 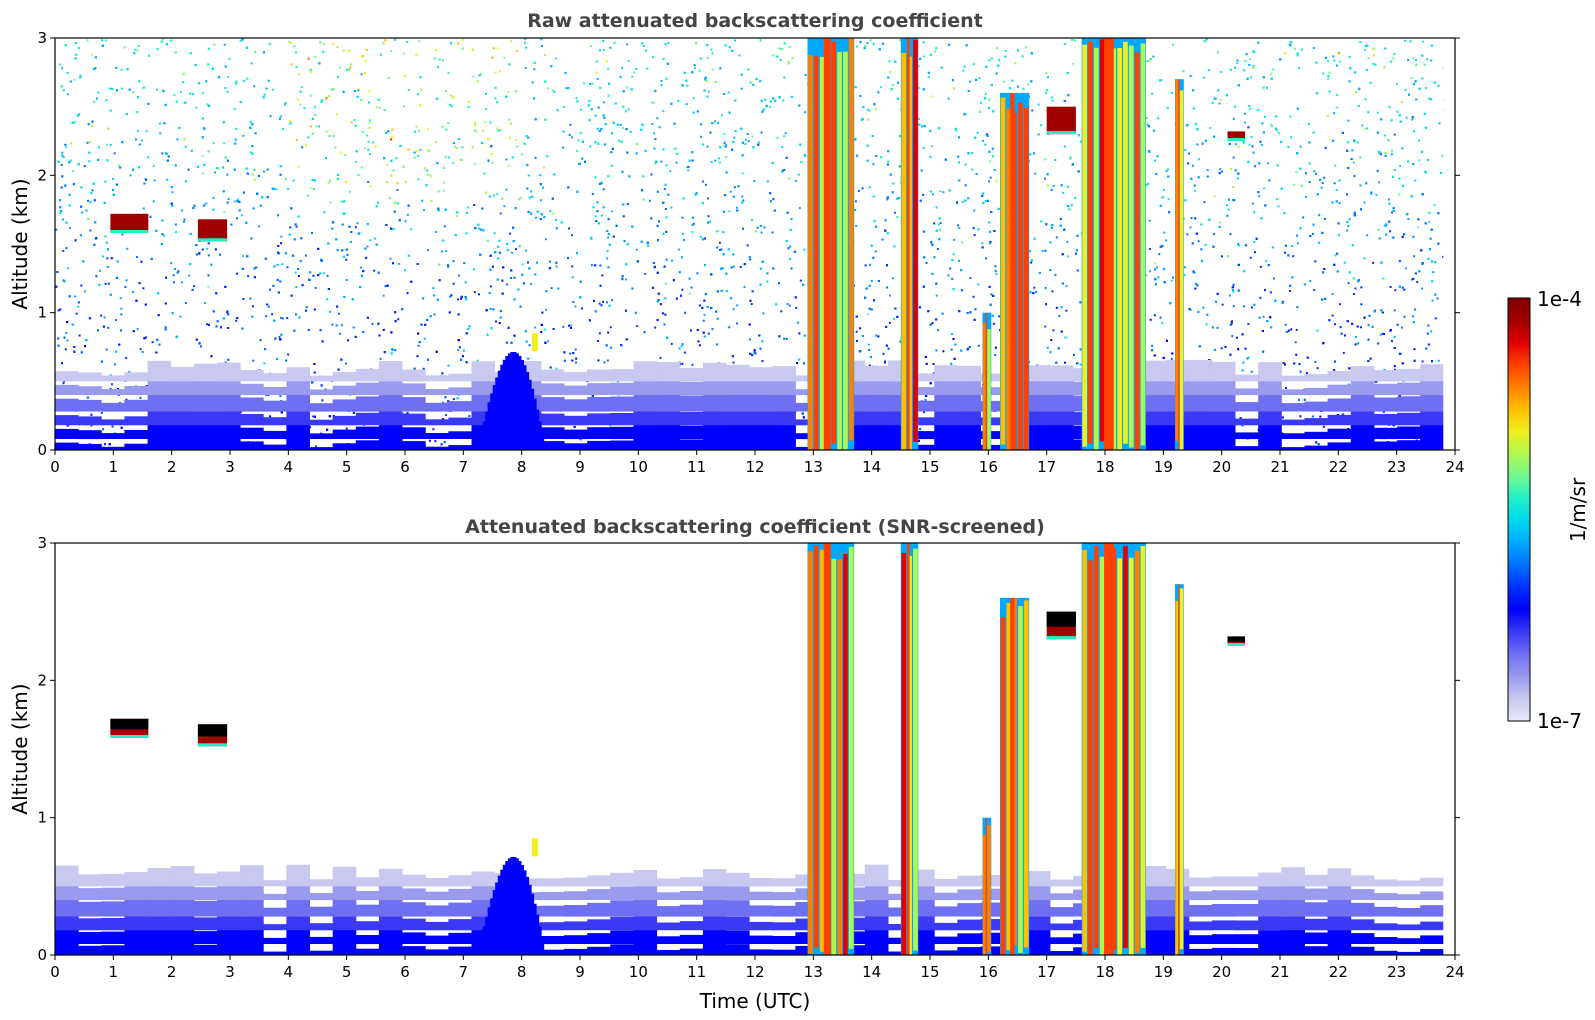 I want to click on y-tick-label: 3, so click(x=42, y=543).